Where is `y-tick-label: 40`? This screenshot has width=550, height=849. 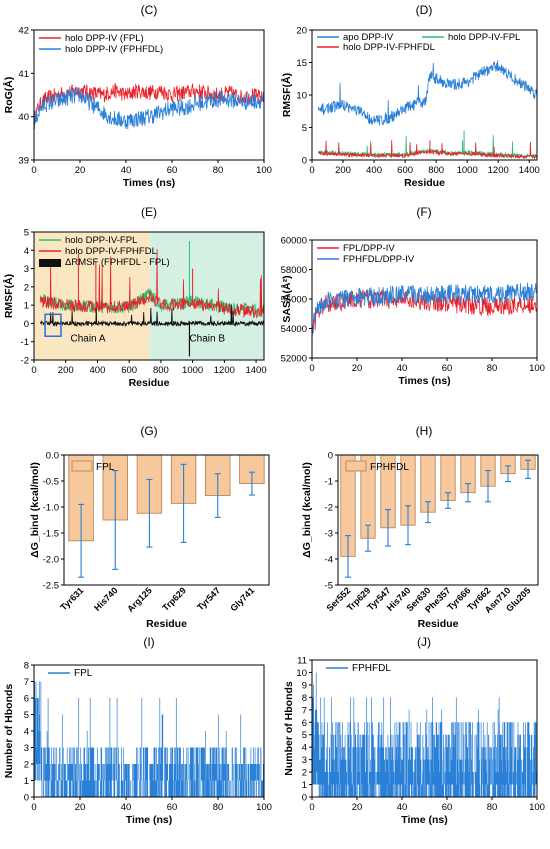 y-tick-label: 40 is located at coordinates (23, 117).